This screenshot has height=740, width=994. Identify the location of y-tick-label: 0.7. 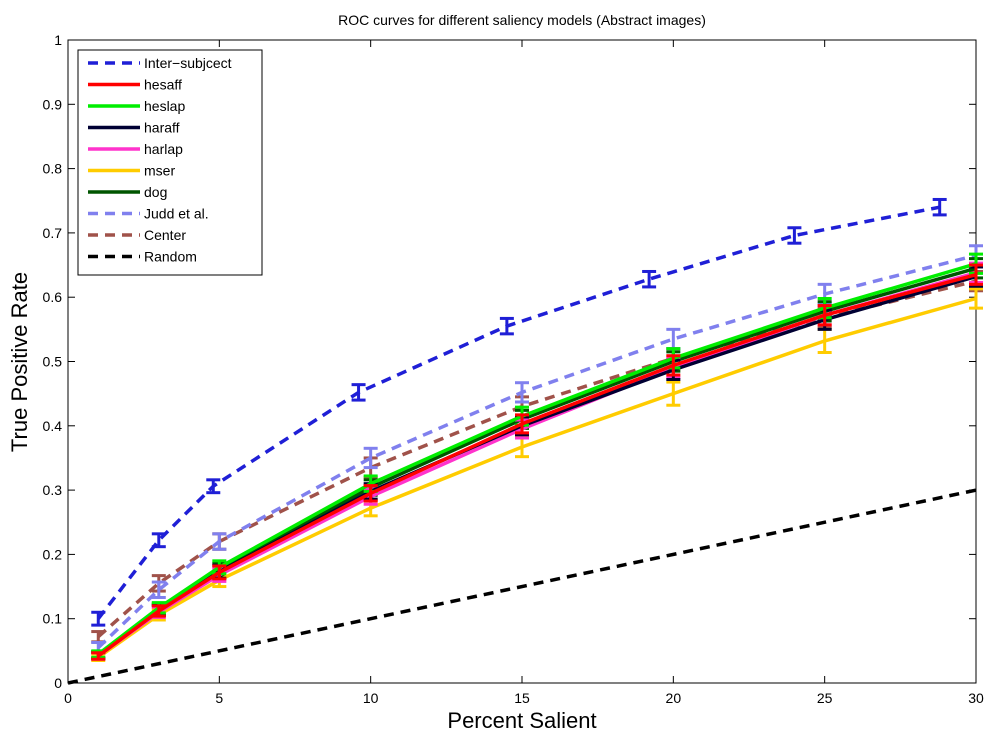
(53, 233).